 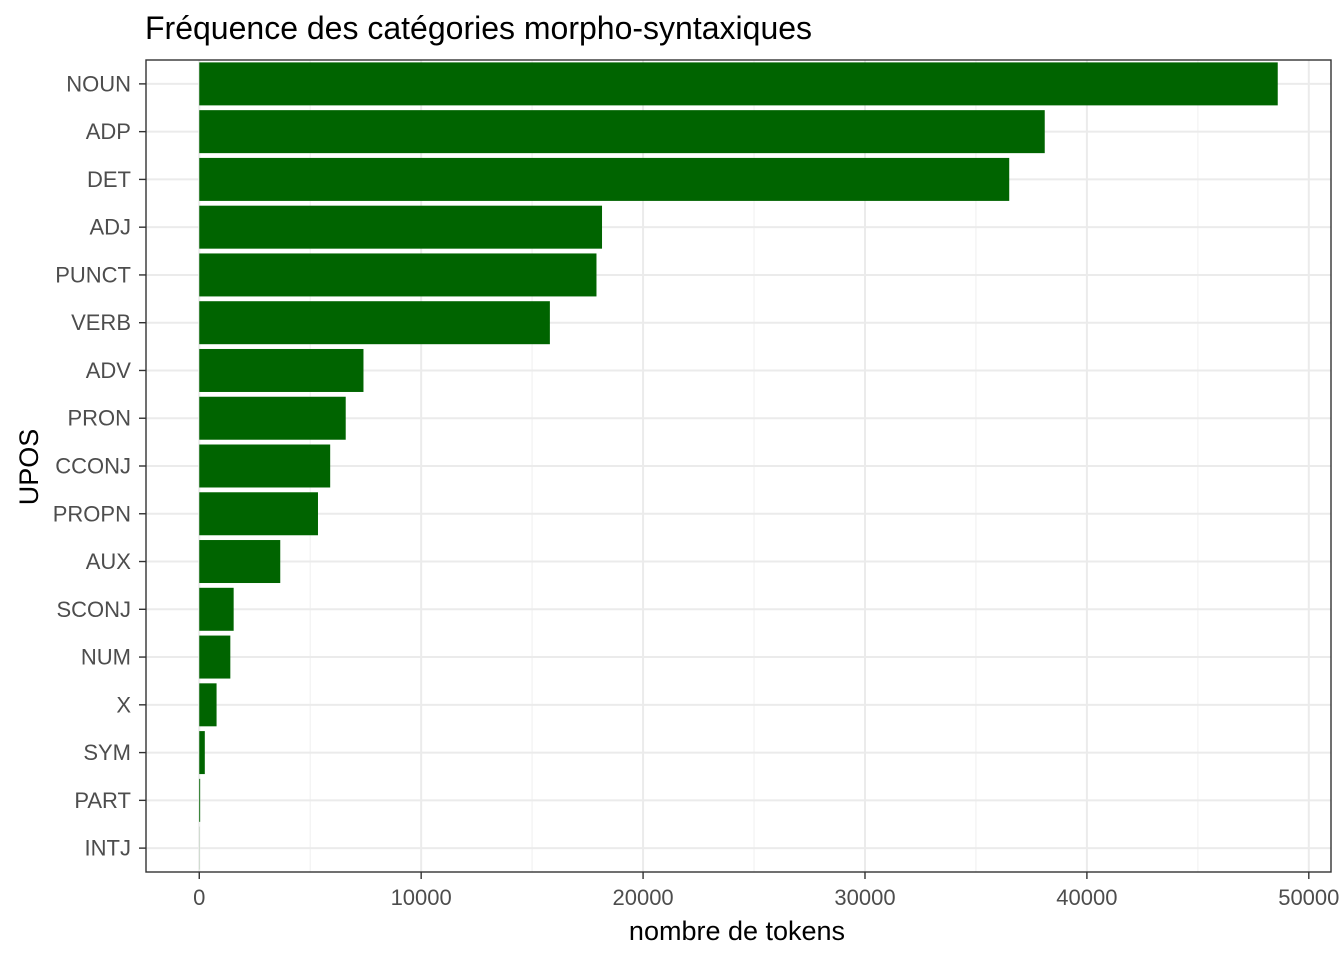 What do you see at coordinates (106, 657) in the screenshot?
I see `y-tick-label: NUM` at bounding box center [106, 657].